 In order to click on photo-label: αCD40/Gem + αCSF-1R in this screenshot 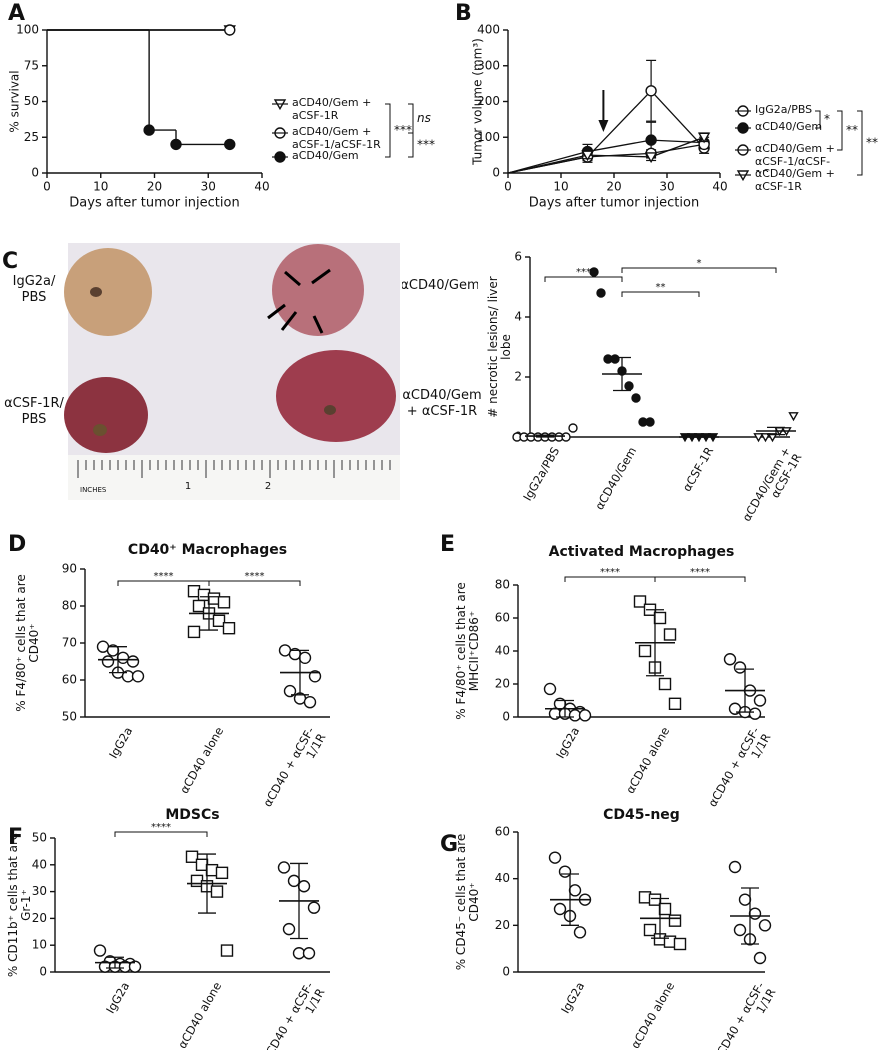, I will do `click(442, 403)`.